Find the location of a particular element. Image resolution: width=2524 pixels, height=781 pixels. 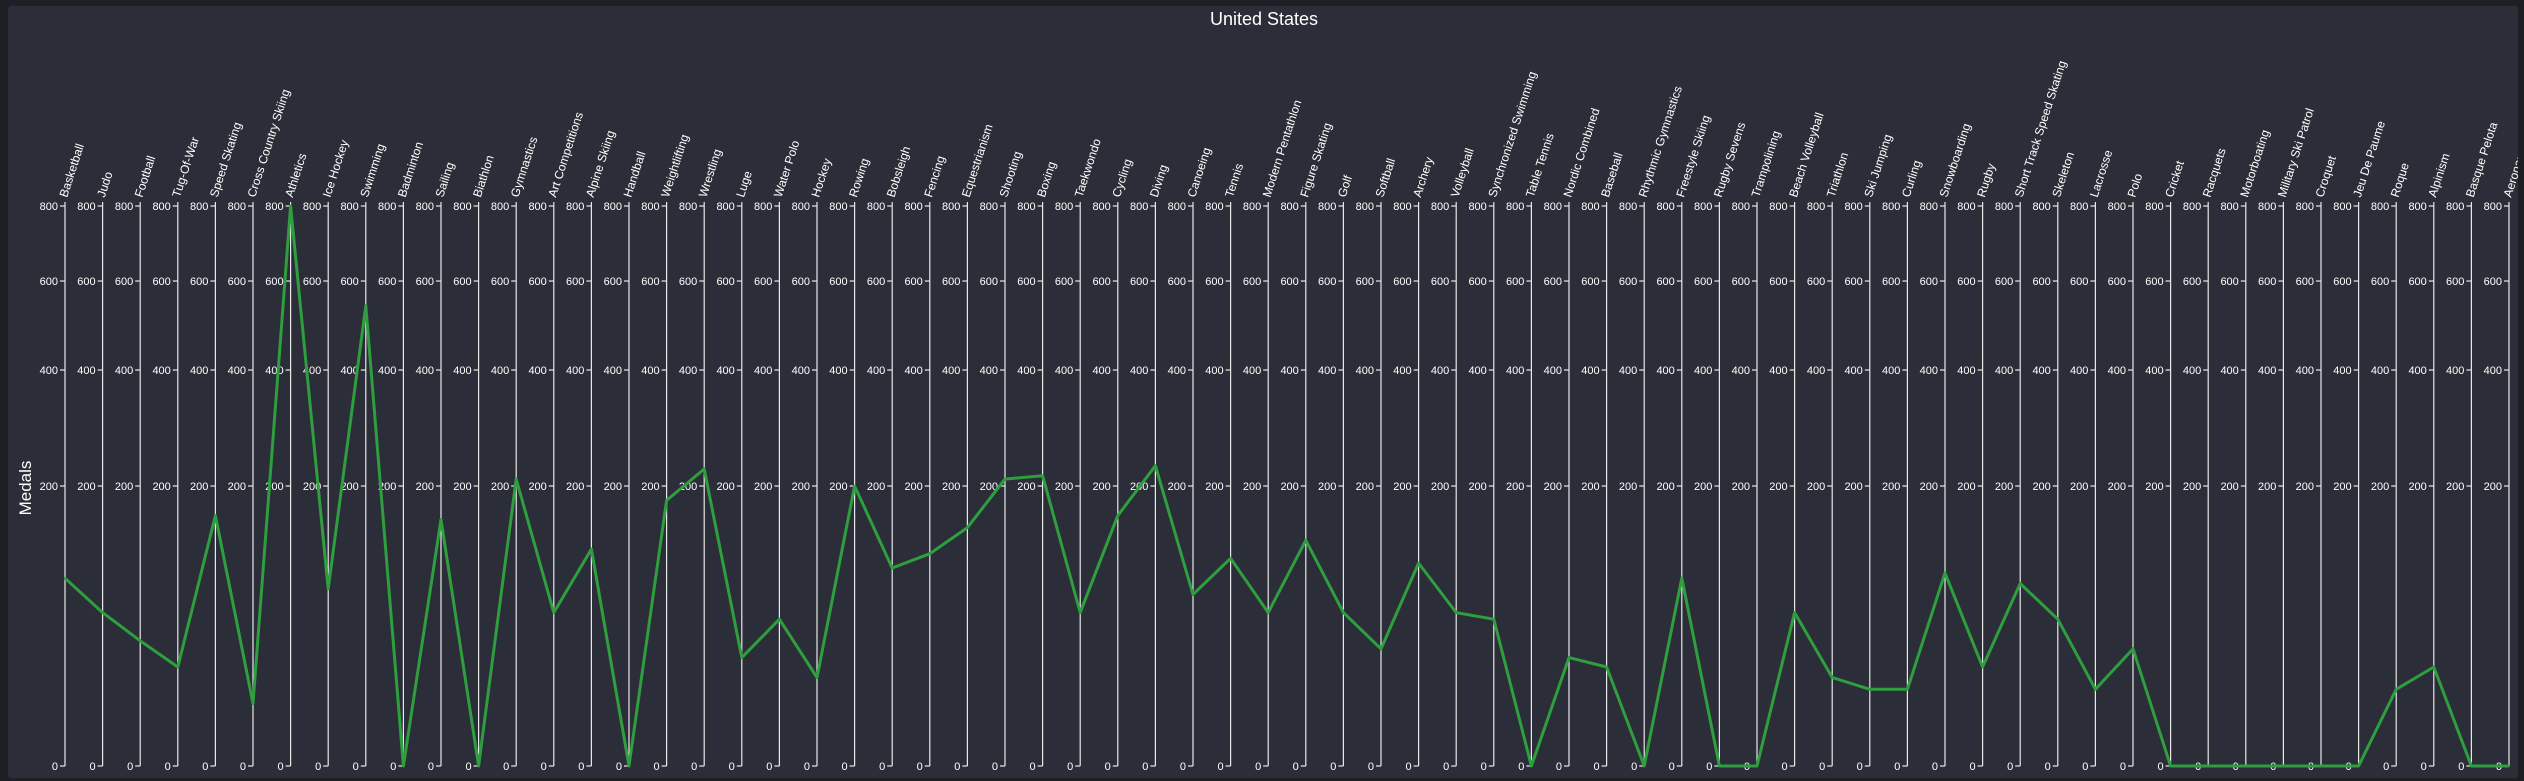

axis-10: 0 200 400 600 800 Sailing is located at coordinates (436, 466).